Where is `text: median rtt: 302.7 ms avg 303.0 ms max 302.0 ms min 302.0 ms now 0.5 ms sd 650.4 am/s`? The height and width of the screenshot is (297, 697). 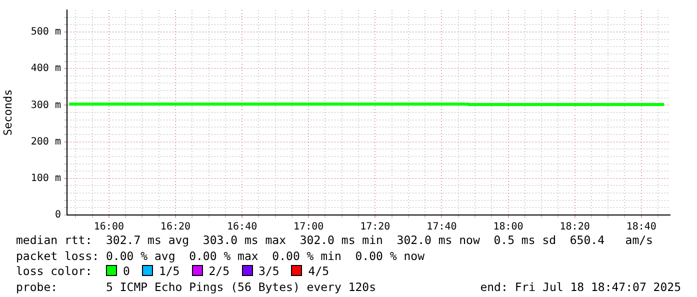
text: median rtt: 302.7 ms avg 303.0 ms max 302.0 ms min 302.0 ms now 0.5 ms sd 650.4 am/s is located at coordinates (335, 240).